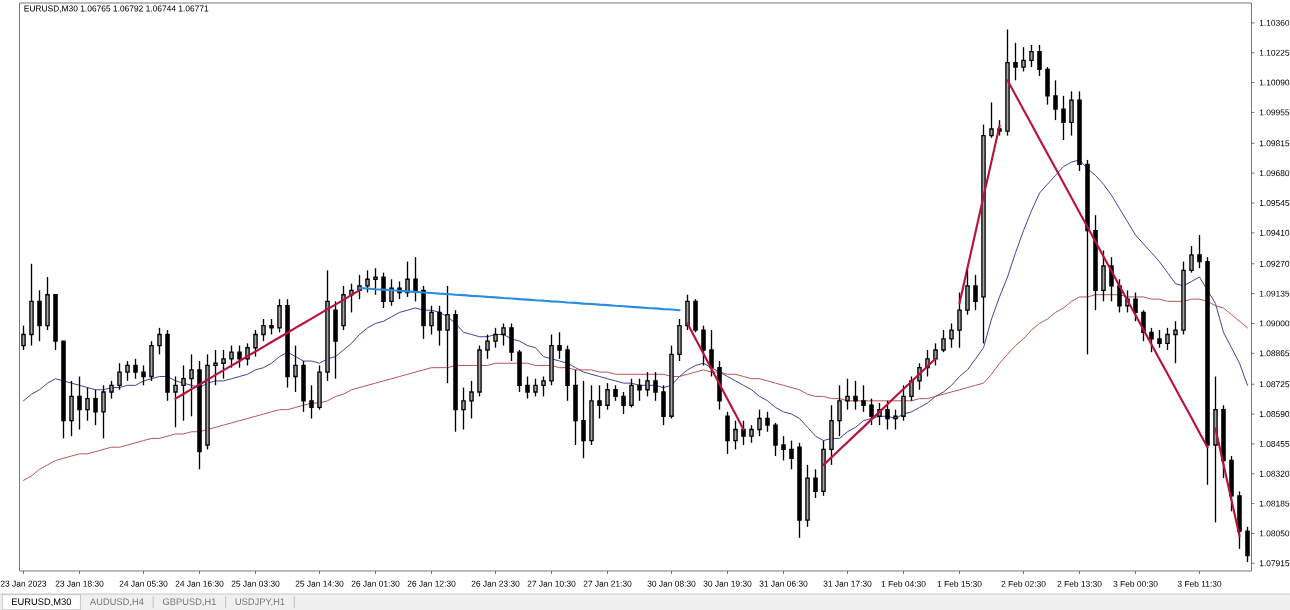 The height and width of the screenshot is (610, 1290). I want to click on x-tick-label: 24 Jan 05:30, so click(143, 583).